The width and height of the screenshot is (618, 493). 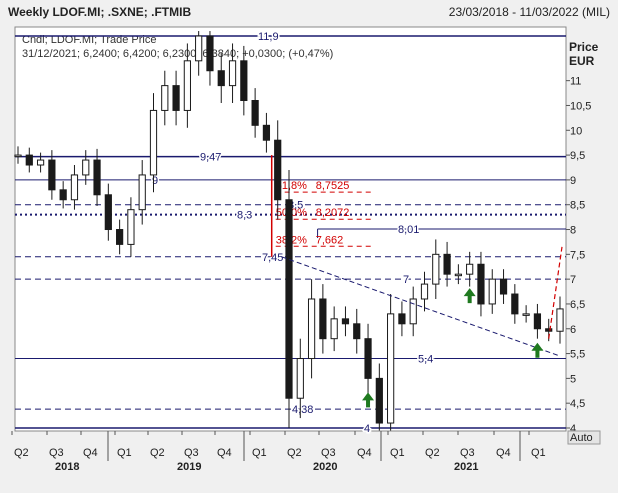 What do you see at coordinates (466, 467) in the screenshot?
I see `year-label: 2021` at bounding box center [466, 467].